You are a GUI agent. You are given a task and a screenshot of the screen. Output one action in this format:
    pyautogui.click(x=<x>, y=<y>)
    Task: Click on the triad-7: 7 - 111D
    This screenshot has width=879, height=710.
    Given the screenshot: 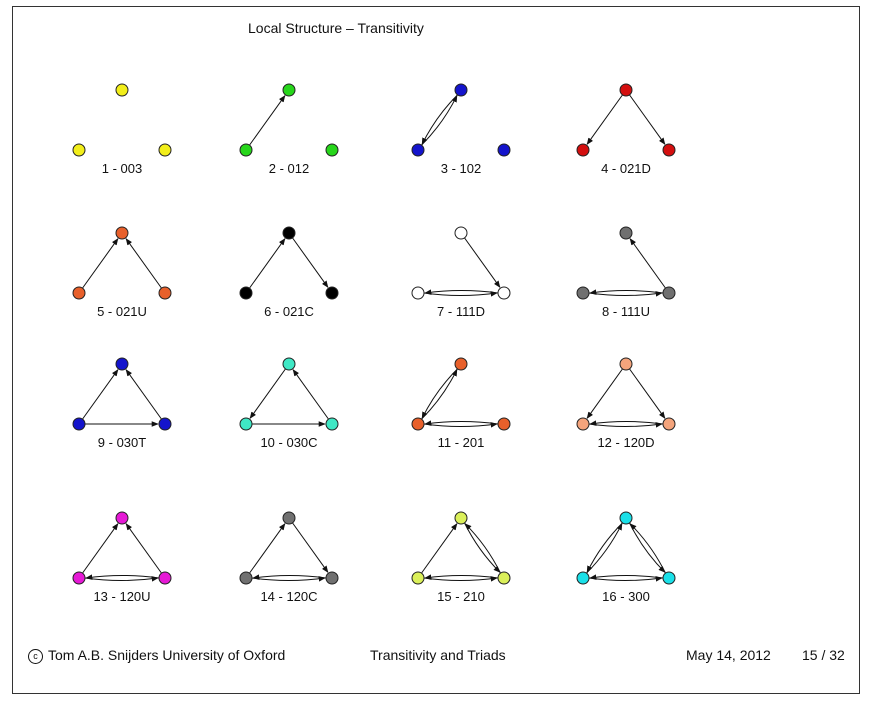 What is the action you would take?
    pyautogui.click(x=461, y=272)
    